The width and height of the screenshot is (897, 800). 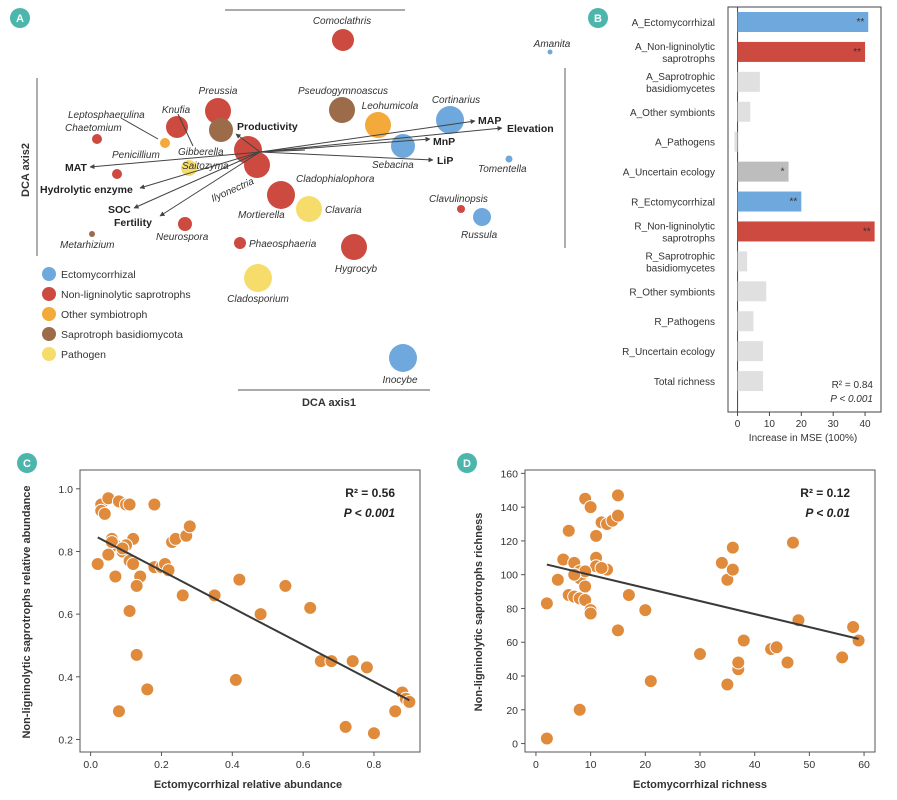 I want to click on dca-axis1-label: DCA axis1, so click(x=329, y=403).